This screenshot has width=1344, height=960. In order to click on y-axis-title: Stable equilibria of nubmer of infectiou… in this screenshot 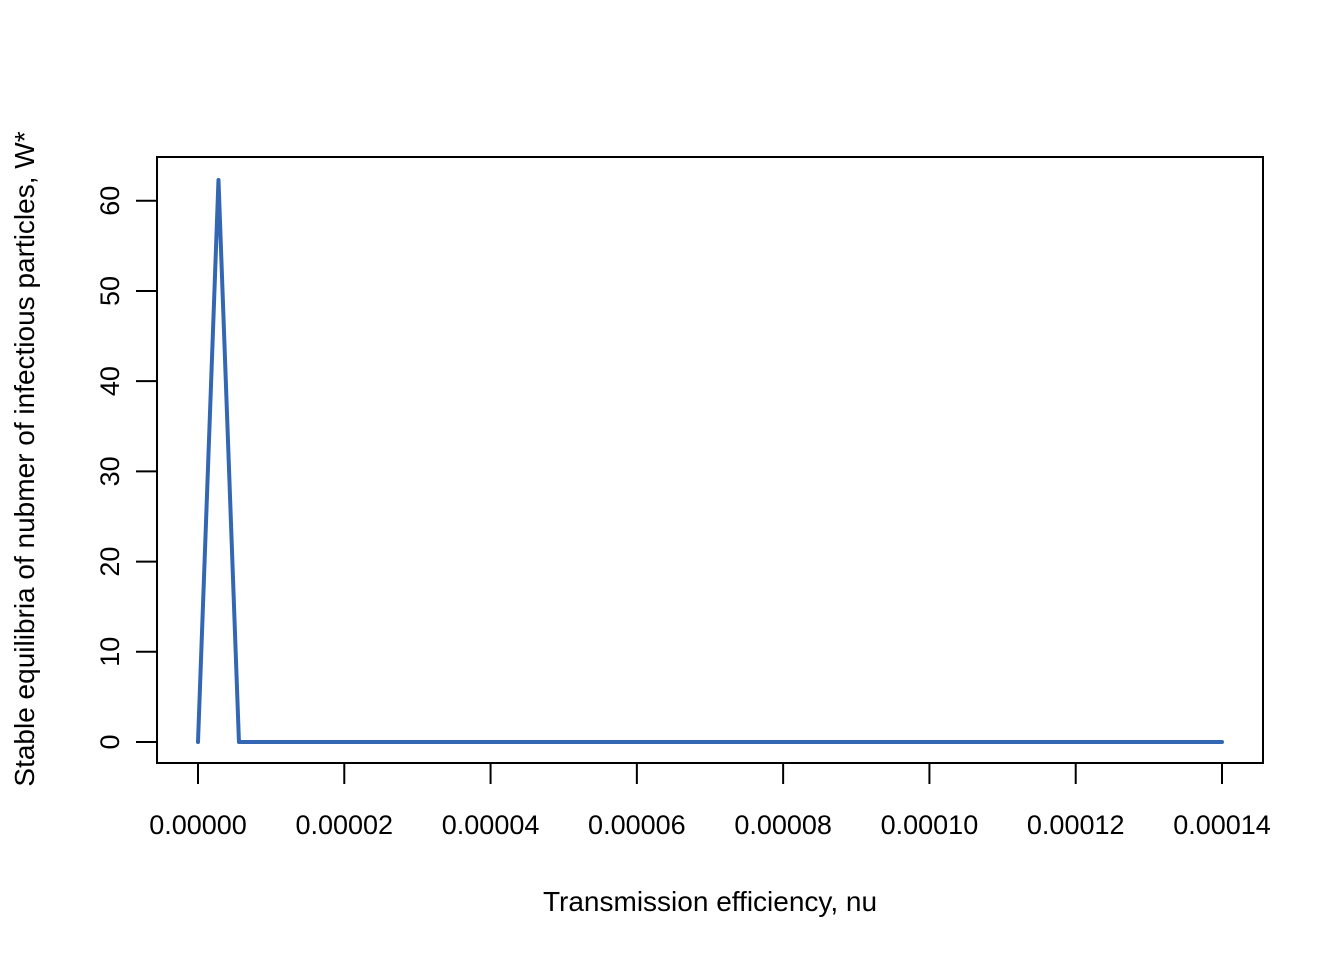, I will do `click(24, 458)`.